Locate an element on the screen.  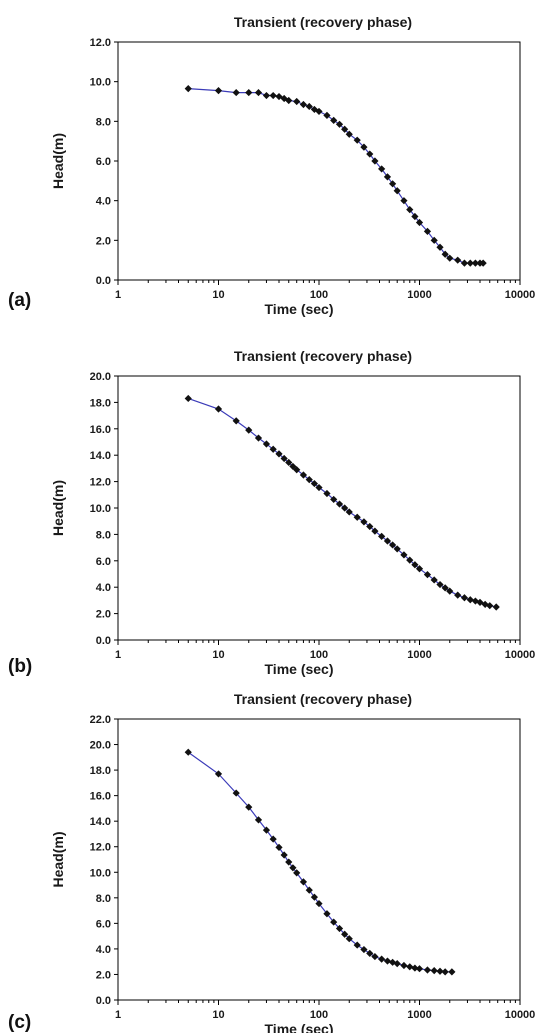
y-tick-label: 18.0 is located at coordinates (100, 403).